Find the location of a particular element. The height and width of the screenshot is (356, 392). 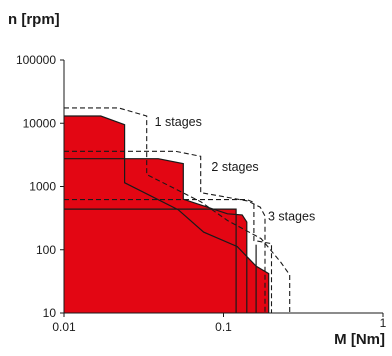

annotation-0: 1 stages is located at coordinates (178, 122).